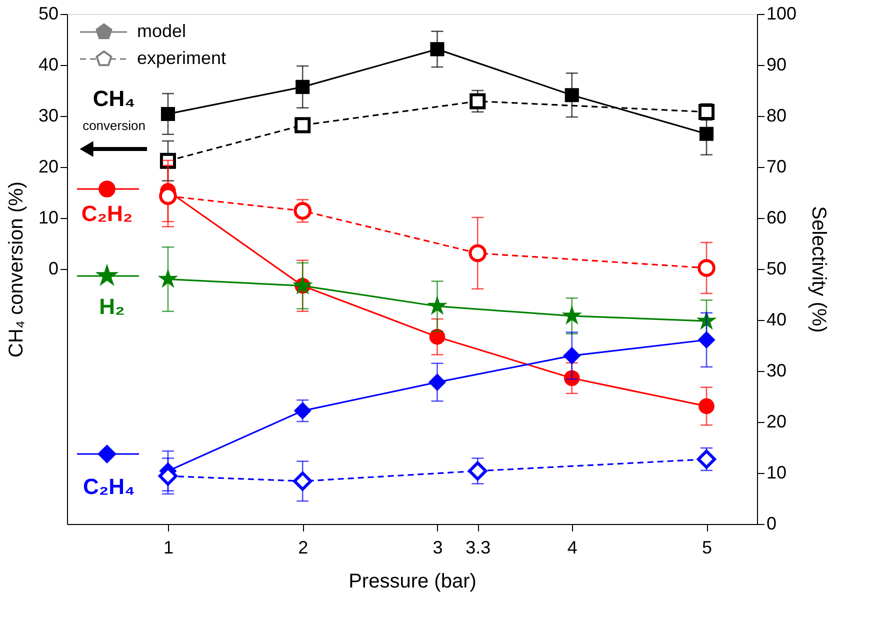 This screenshot has width=889, height=626. Describe the element at coordinates (107, 213) in the screenshot. I see `legend-label: C₂H₂` at that location.